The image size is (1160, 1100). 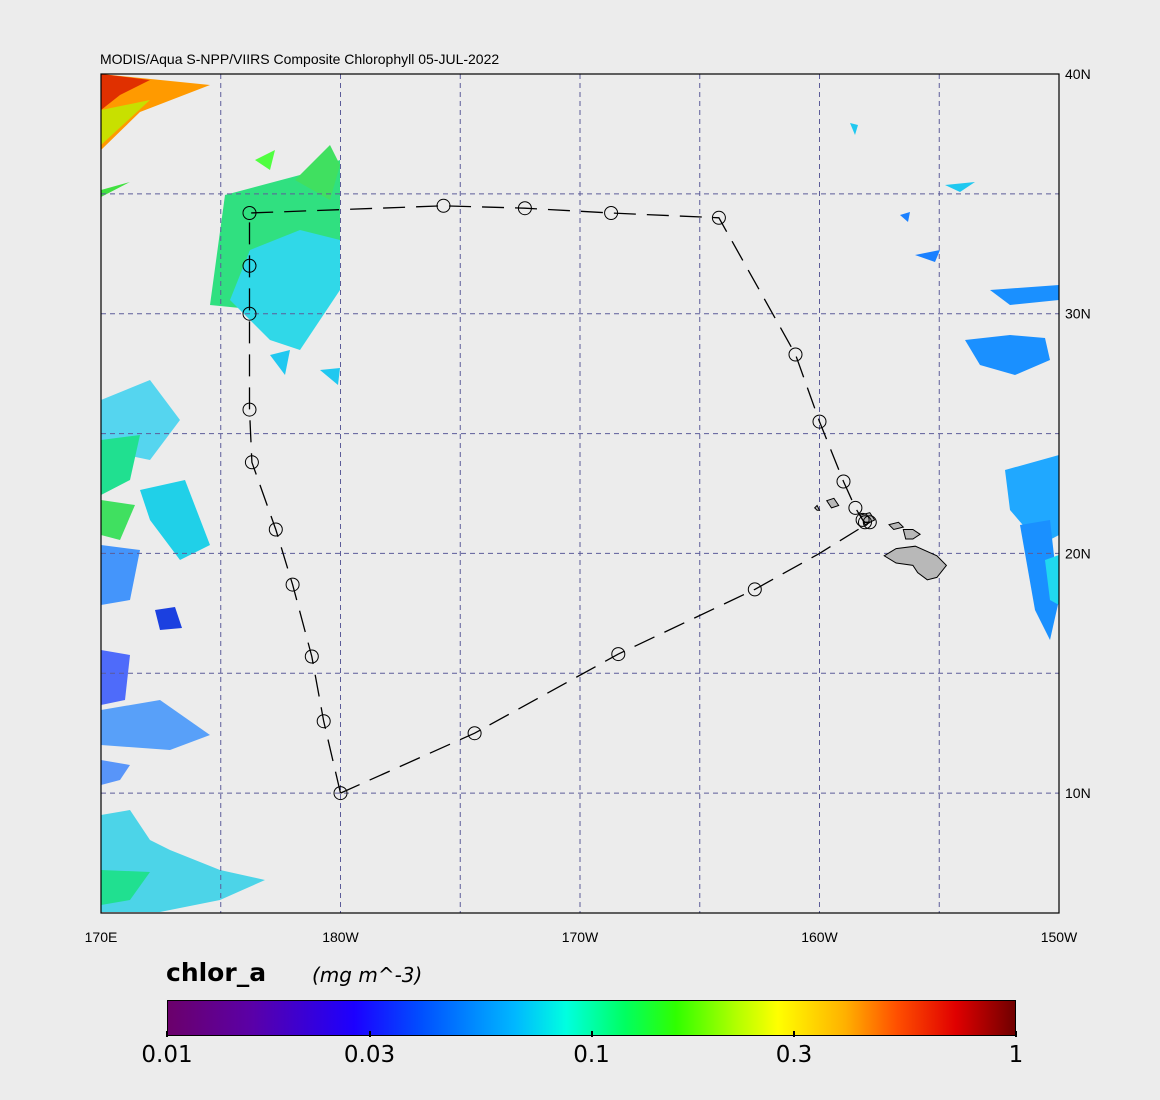 I want to click on longitude-tick-label: 160W, so click(x=819, y=937).